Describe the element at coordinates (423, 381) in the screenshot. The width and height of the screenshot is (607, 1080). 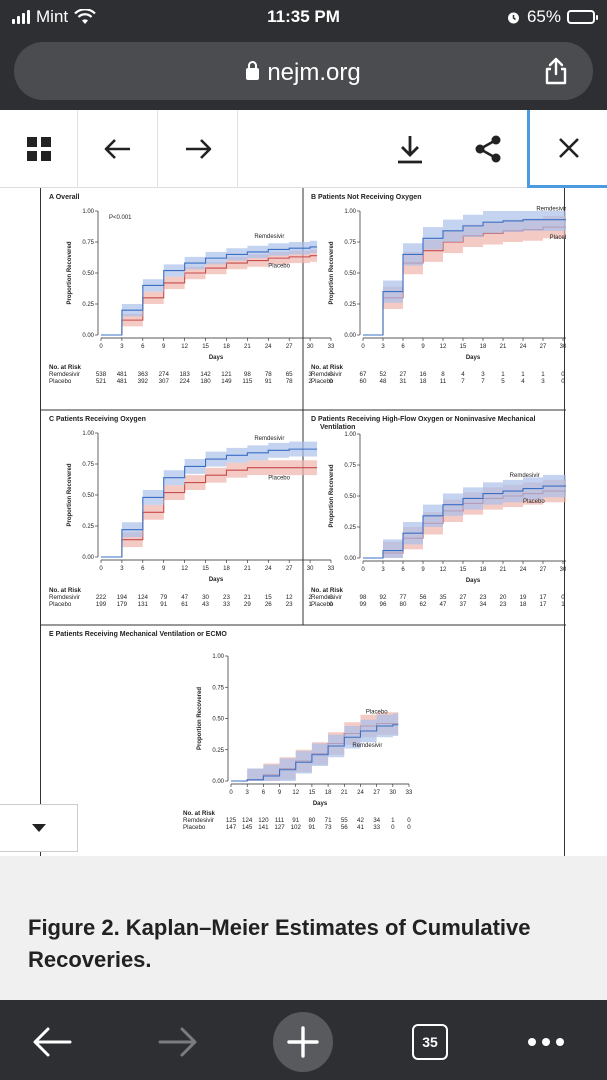
I see `risk-cell: 18` at that location.